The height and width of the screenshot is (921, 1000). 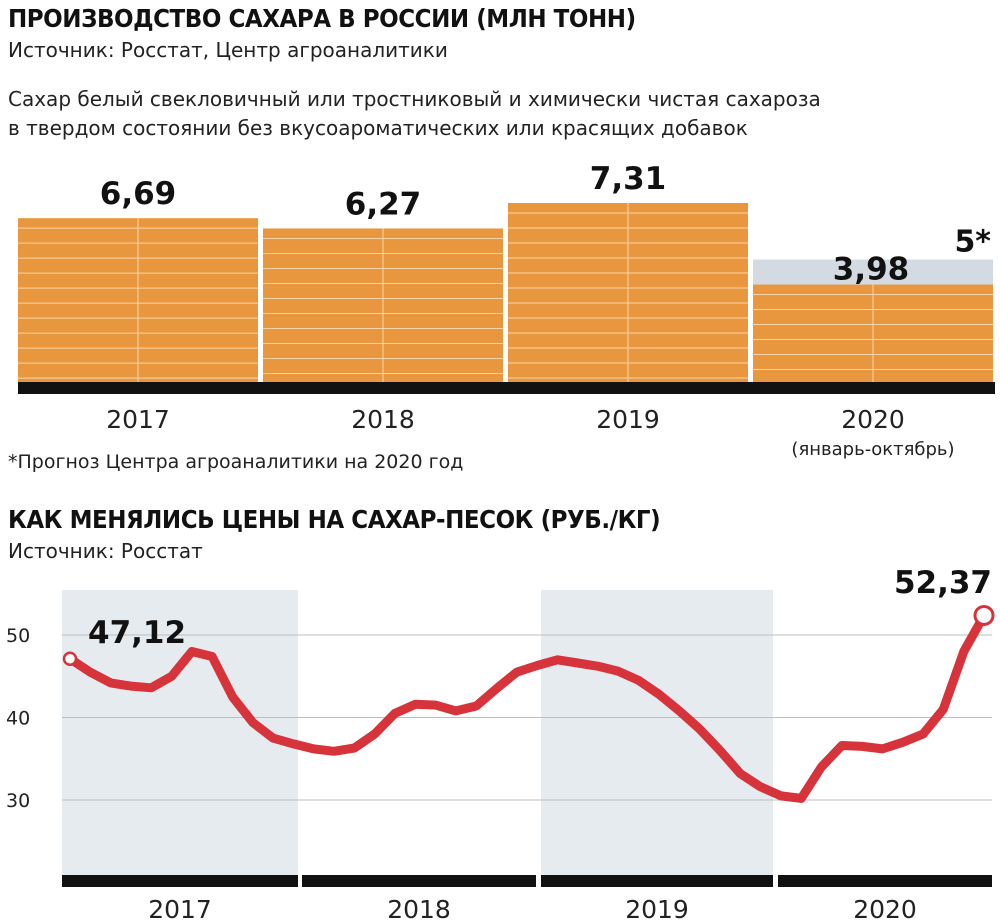 I want to click on year-bar-2019, so click(x=657, y=881).